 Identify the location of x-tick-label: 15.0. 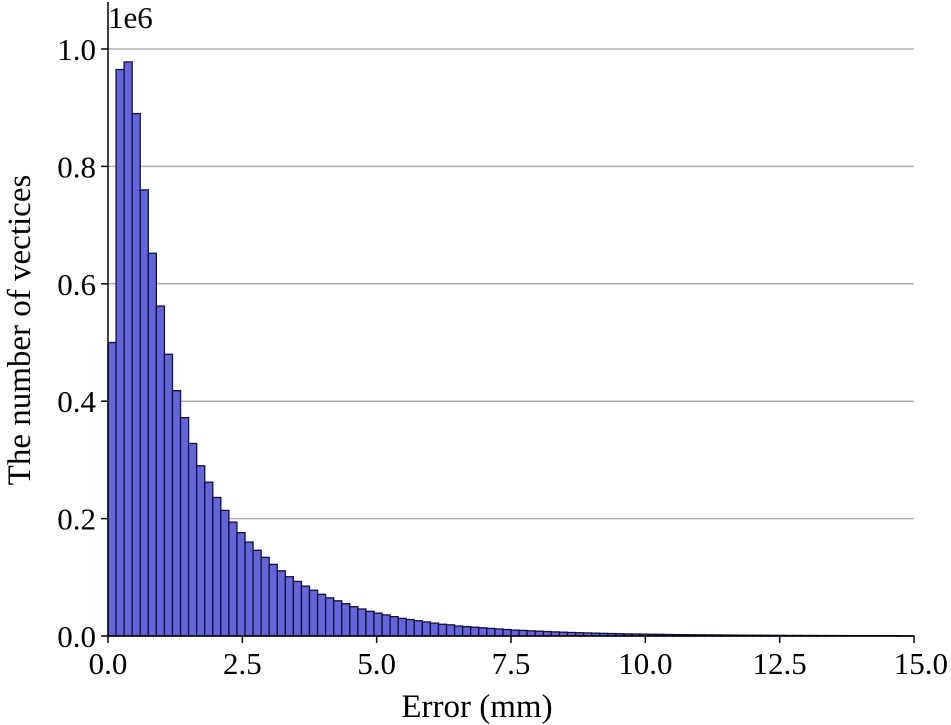
(921, 663).